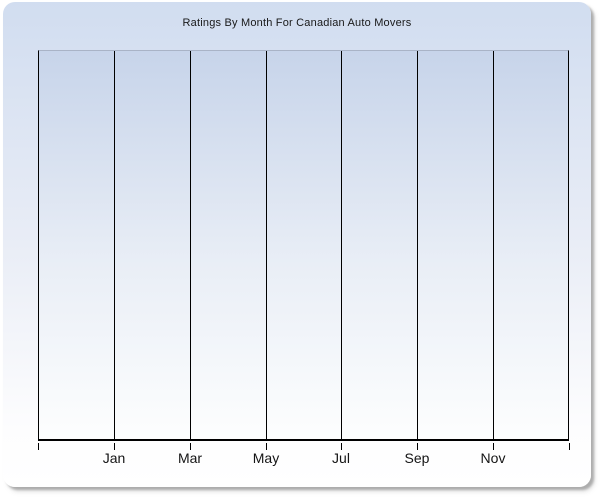  Describe the element at coordinates (190, 458) in the screenshot. I see `x-axis-label: Mar` at that location.